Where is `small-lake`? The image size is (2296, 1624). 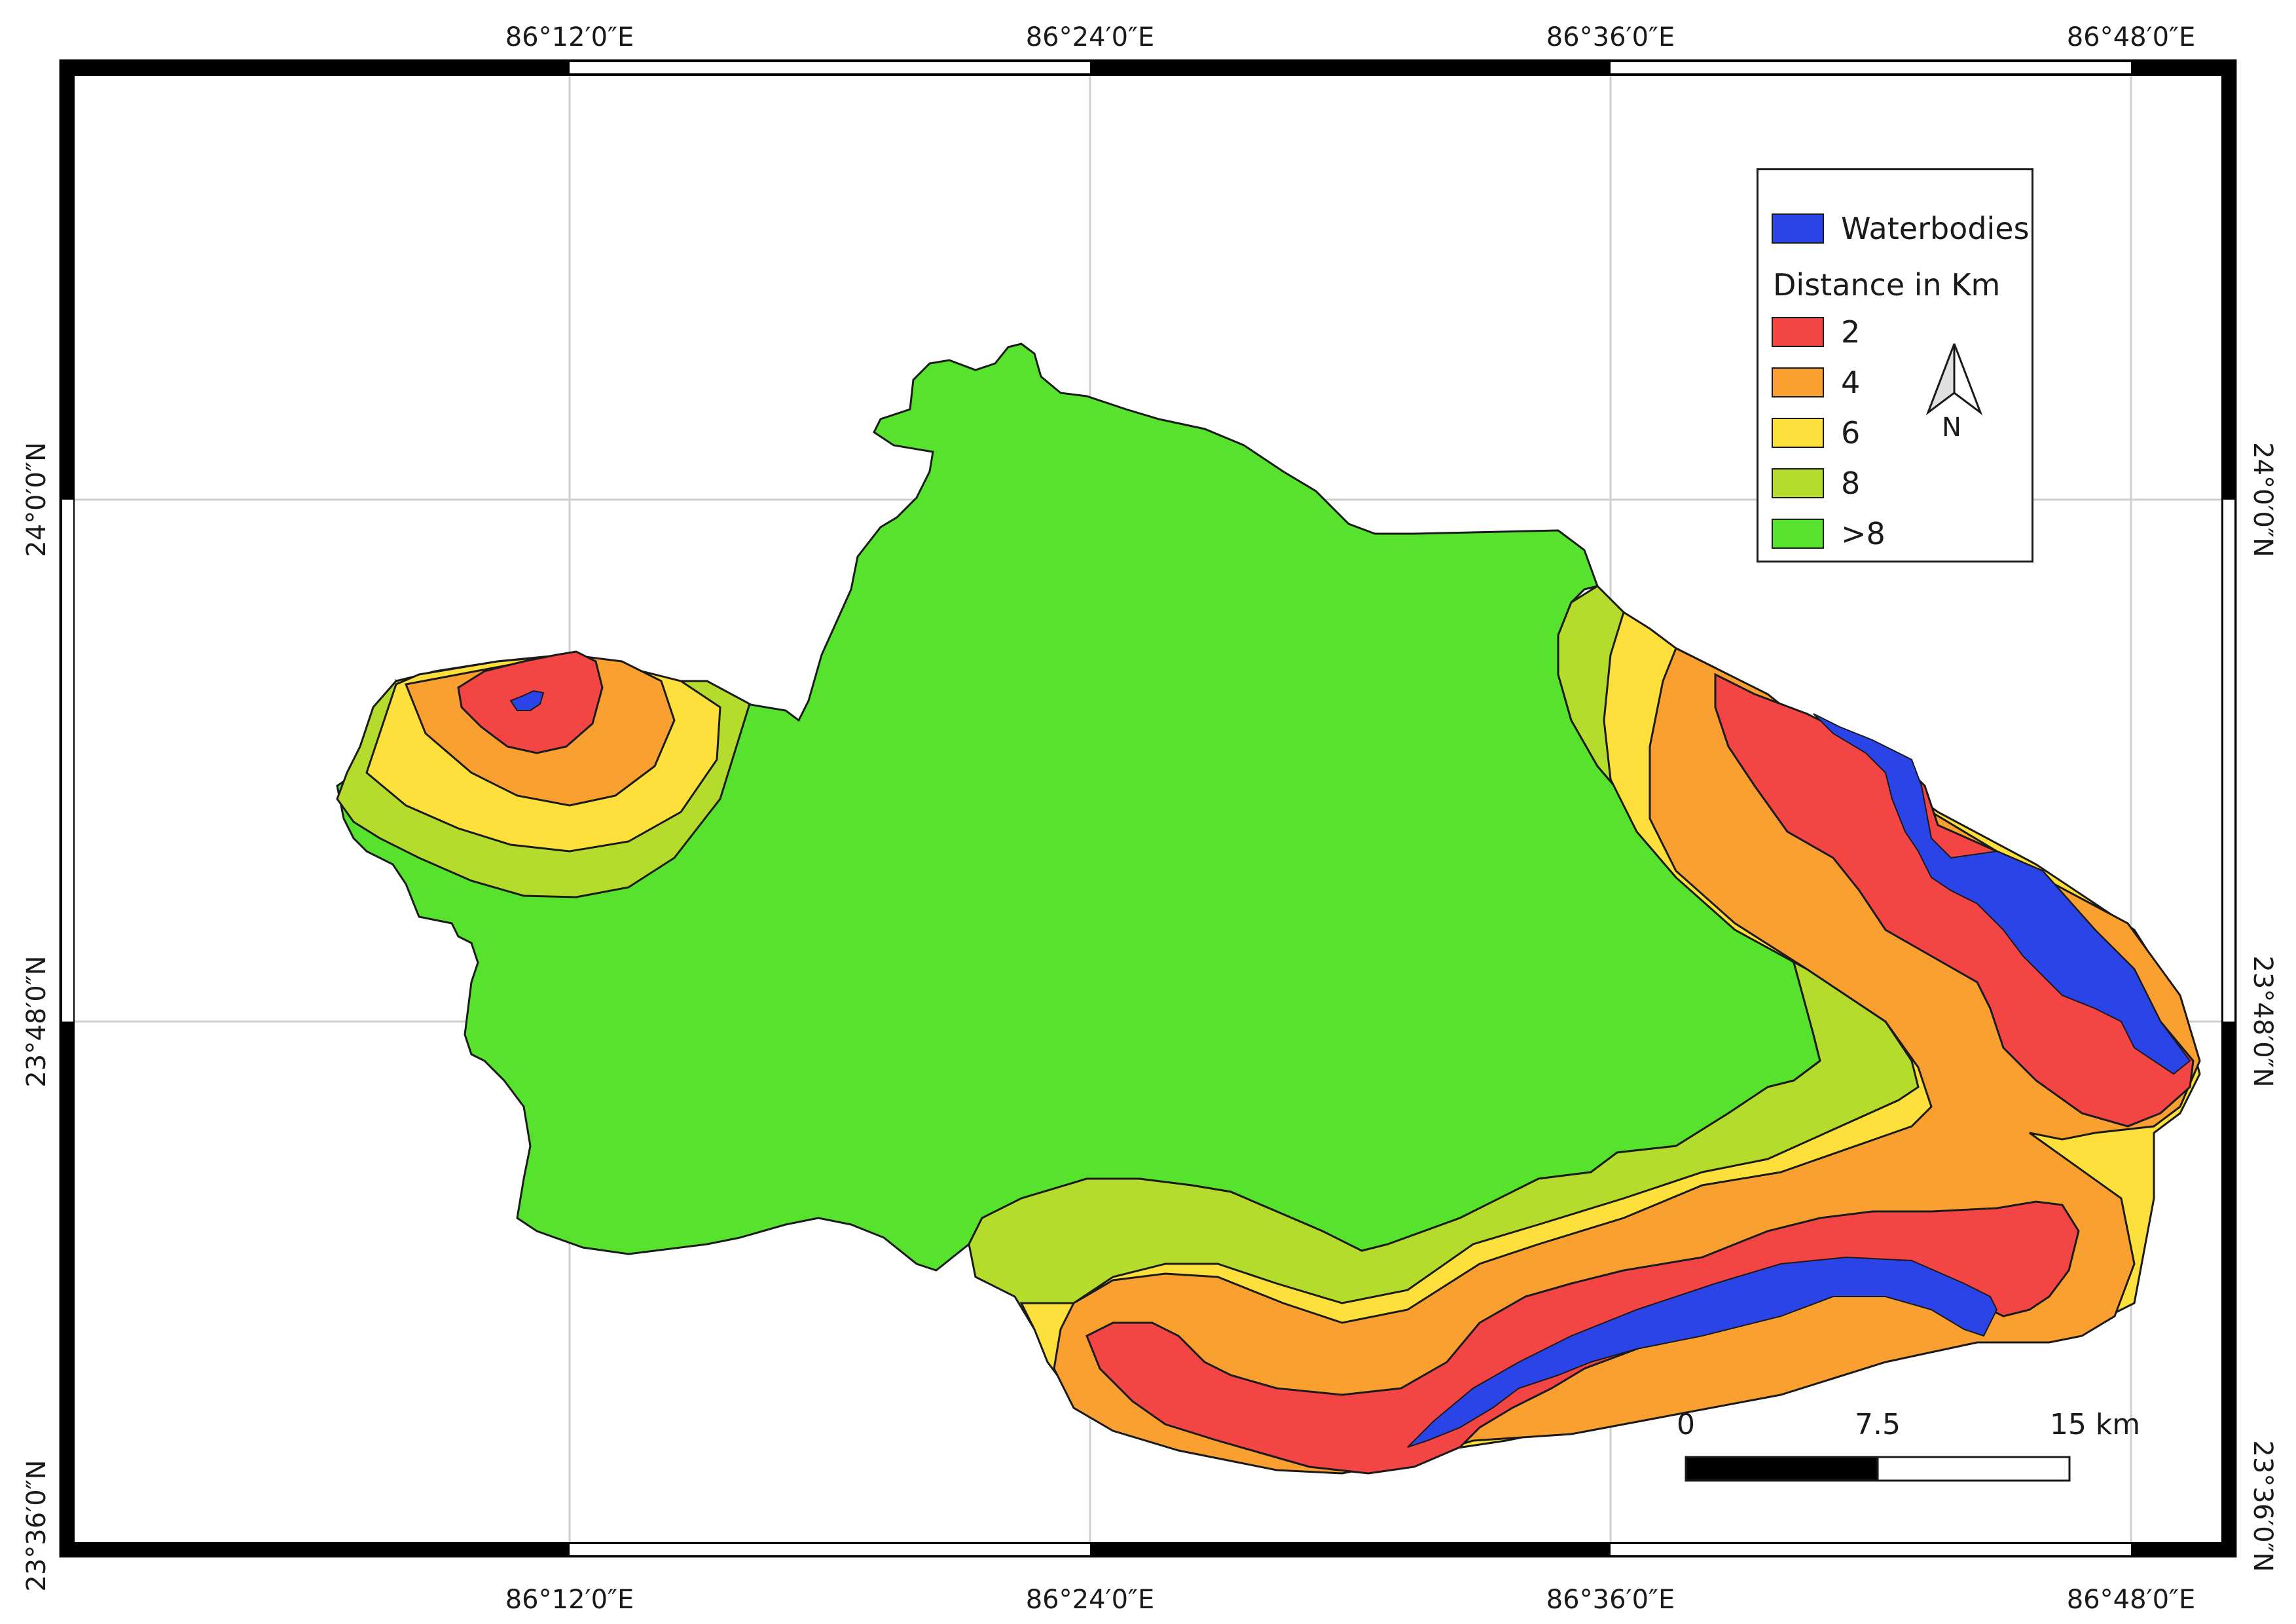
small-lake is located at coordinates (527, 700).